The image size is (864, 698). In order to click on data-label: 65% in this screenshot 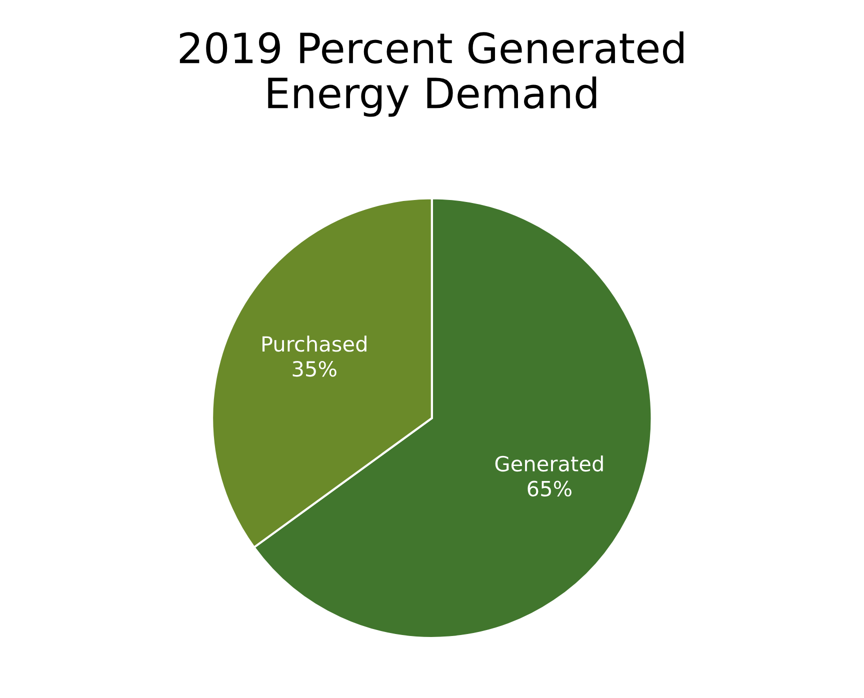, I will do `click(550, 488)`.